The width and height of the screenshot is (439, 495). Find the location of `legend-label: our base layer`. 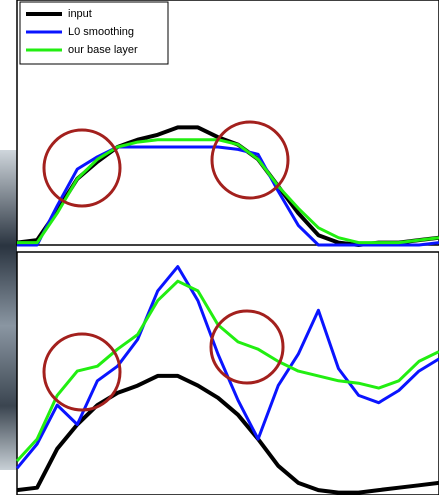

legend-label: our base layer is located at coordinates (103, 50).